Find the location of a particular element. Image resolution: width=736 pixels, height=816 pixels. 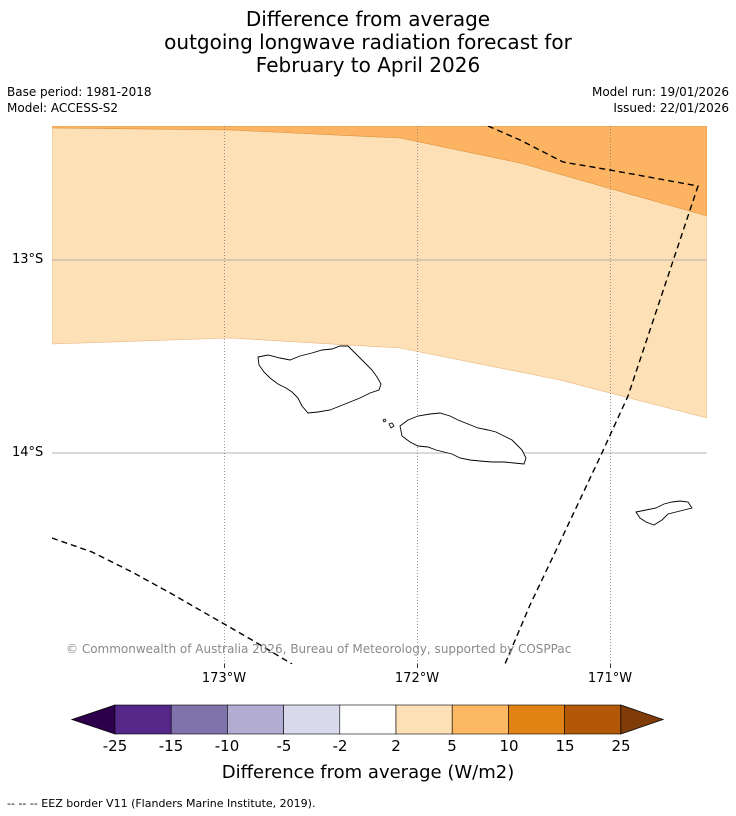

lon-label-171w: 171°W is located at coordinates (610, 678).